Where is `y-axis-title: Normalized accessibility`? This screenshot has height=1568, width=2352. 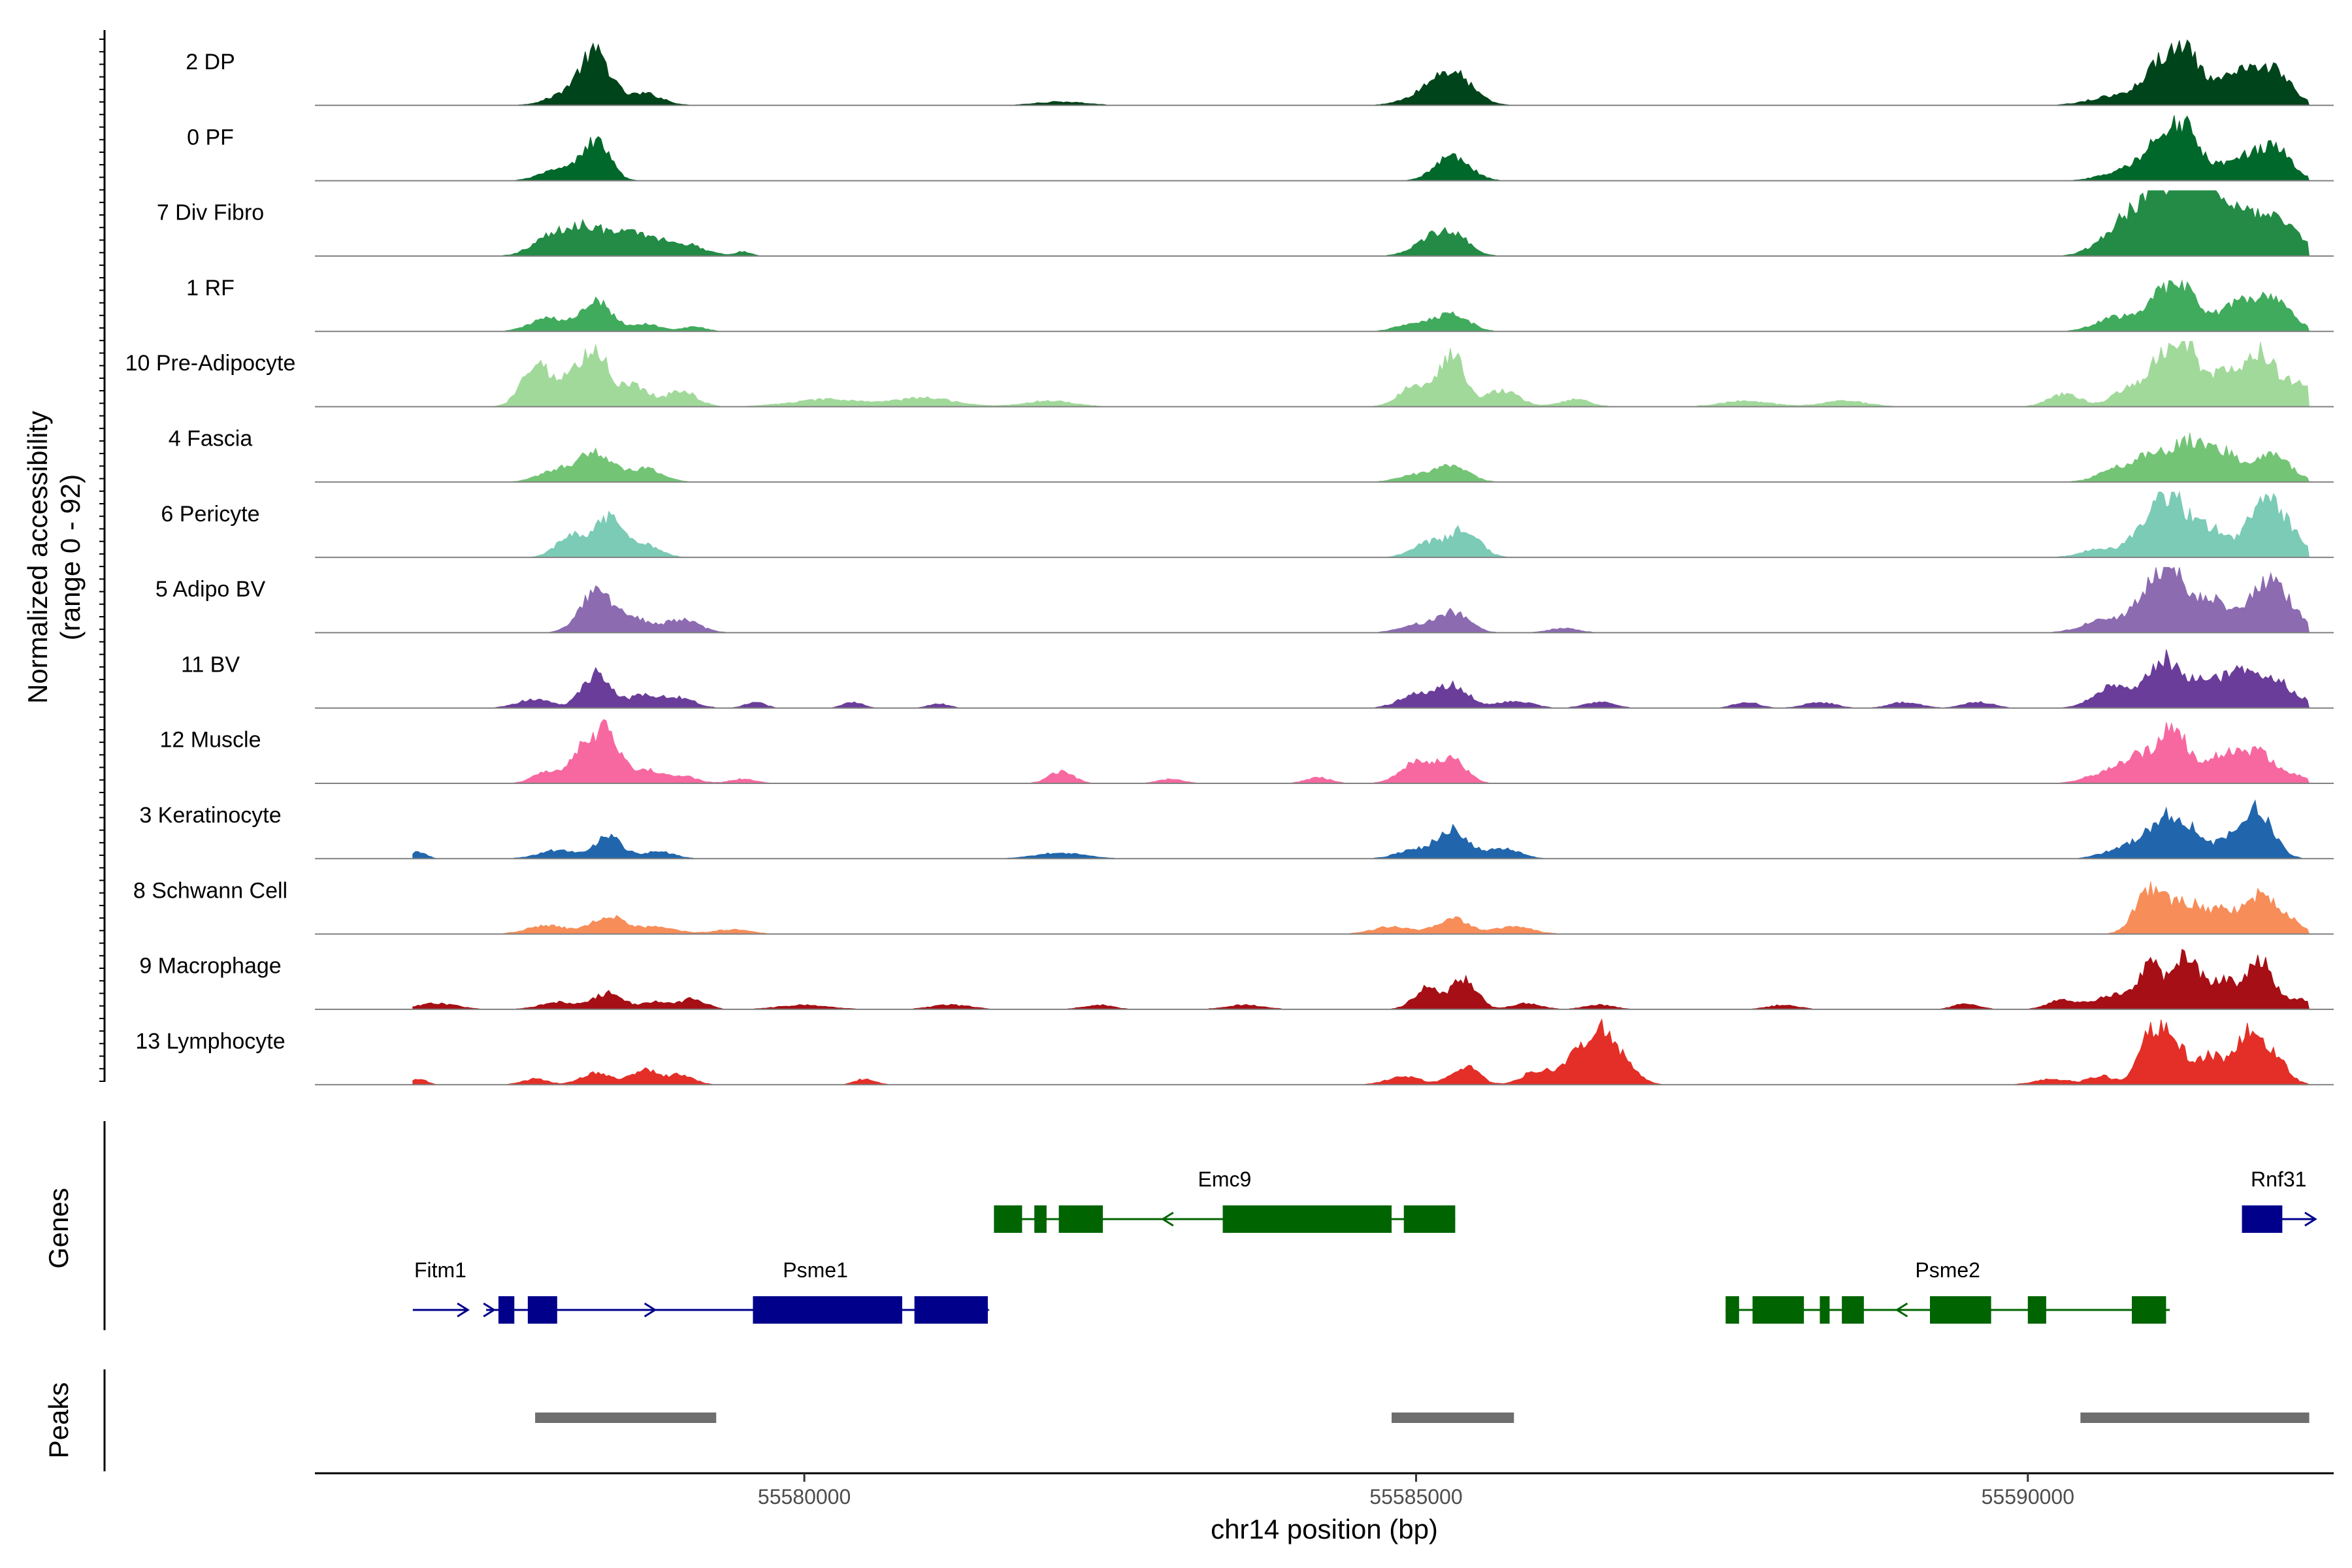
y-axis-title: Normalized accessibility is located at coordinates (37, 557).